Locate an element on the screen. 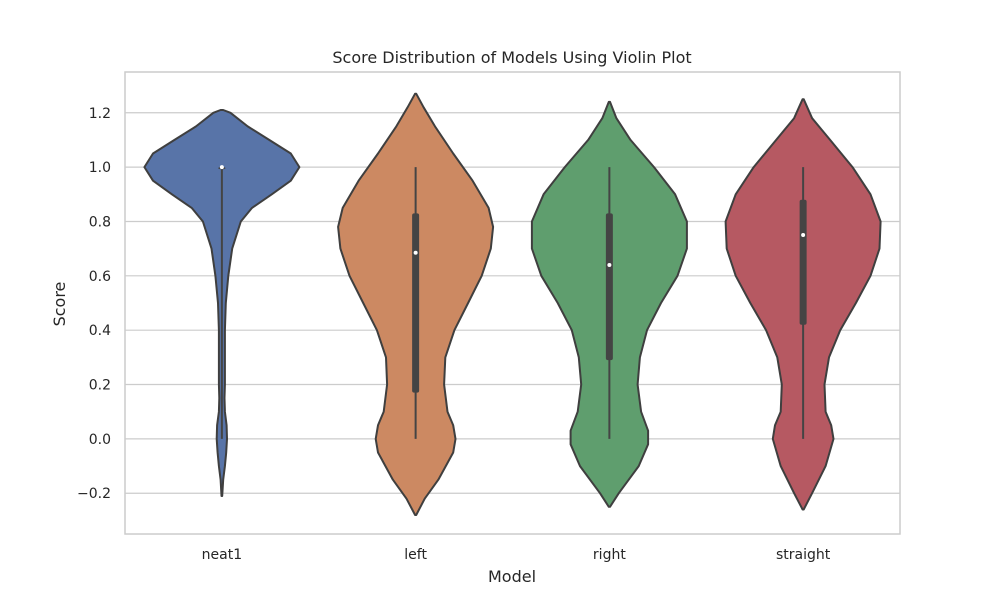 The width and height of the screenshot is (1000, 600). y-tick-label: 0.6 is located at coordinates (100, 277).